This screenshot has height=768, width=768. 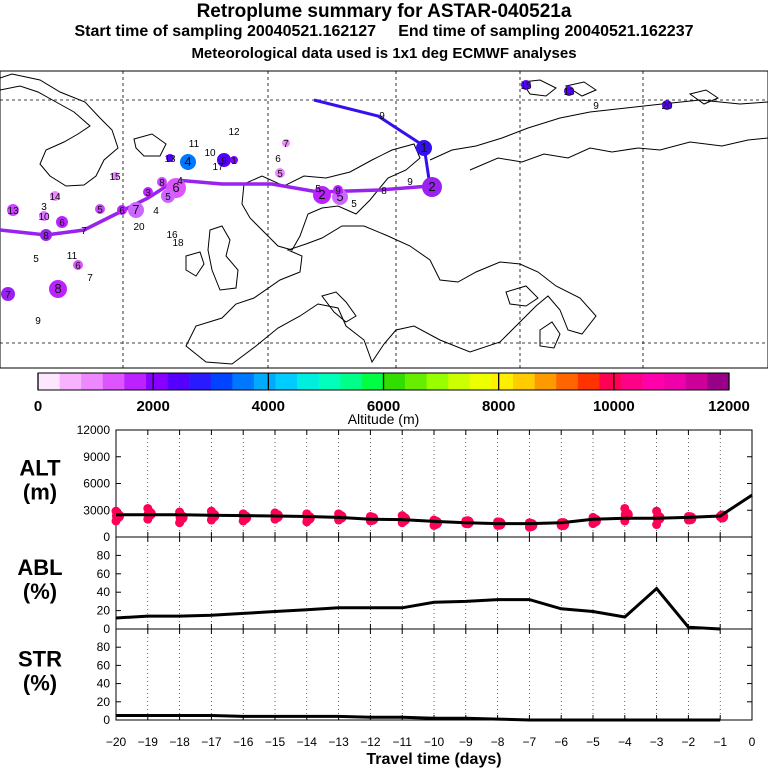 What do you see at coordinates (384, 11) in the screenshot?
I see `chart-title: Retroplume summary for ASTAR-040521a` at bounding box center [384, 11].